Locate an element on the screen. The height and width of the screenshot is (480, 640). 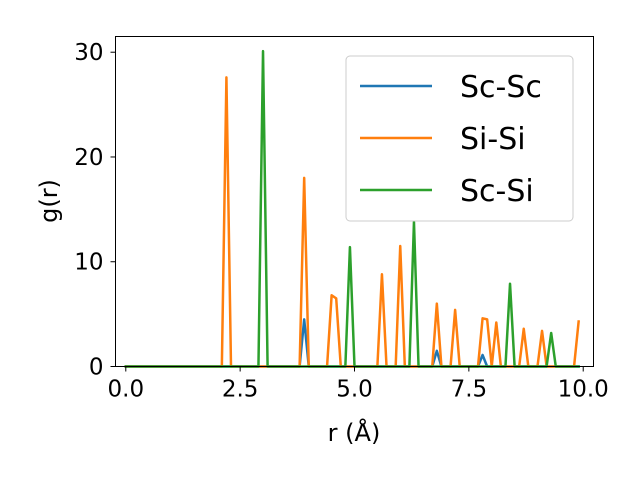
y-axis-label: g(r) is located at coordinates (49, 201).